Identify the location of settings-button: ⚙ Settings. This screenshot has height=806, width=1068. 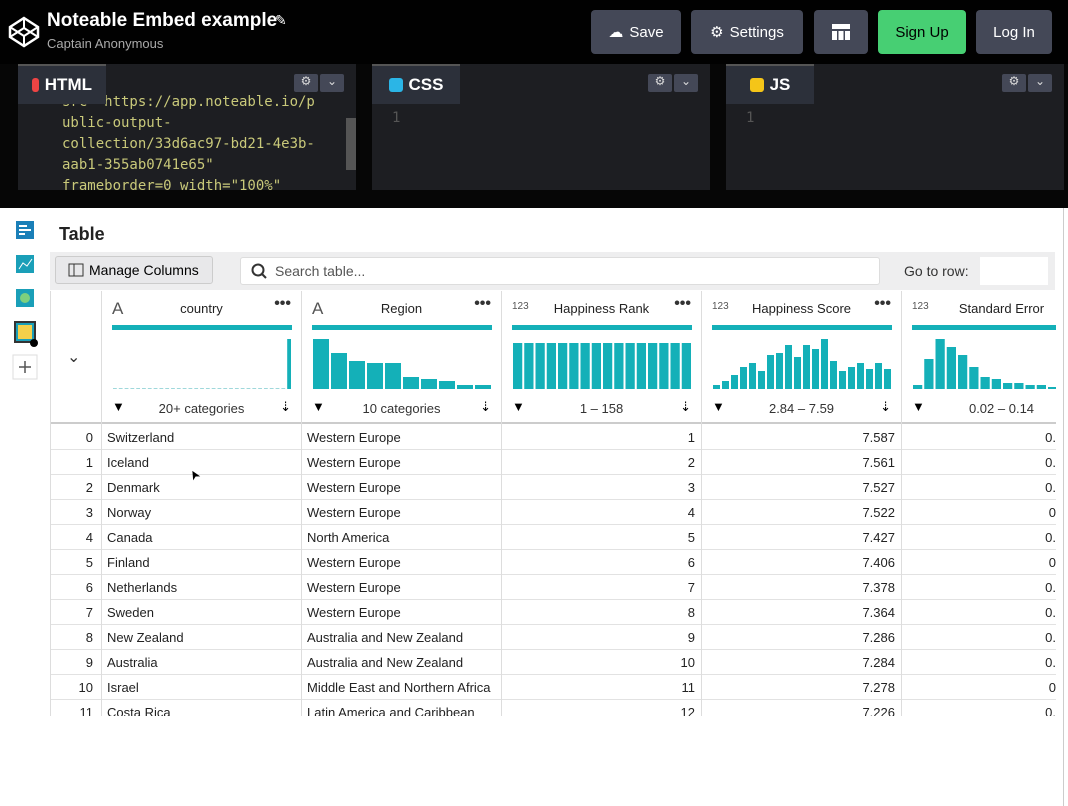
(747, 32).